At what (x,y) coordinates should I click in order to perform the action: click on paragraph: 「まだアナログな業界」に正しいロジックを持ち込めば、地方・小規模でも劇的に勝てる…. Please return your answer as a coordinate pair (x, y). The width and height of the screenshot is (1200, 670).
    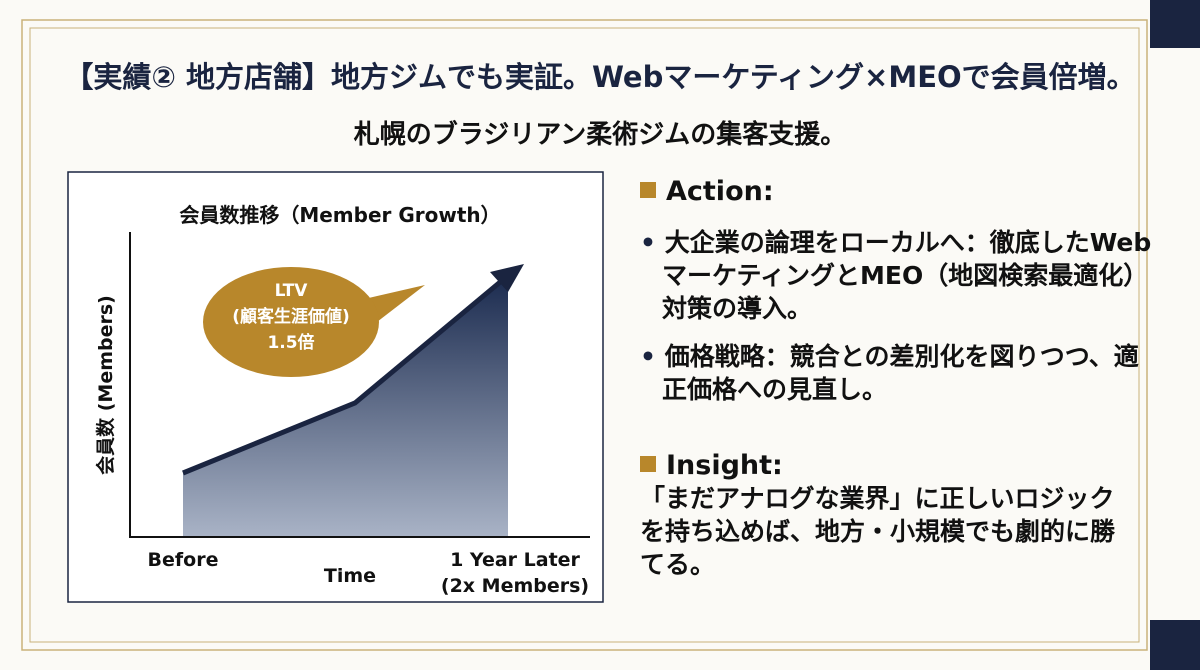
    Looking at the image, I should click on (878, 531).